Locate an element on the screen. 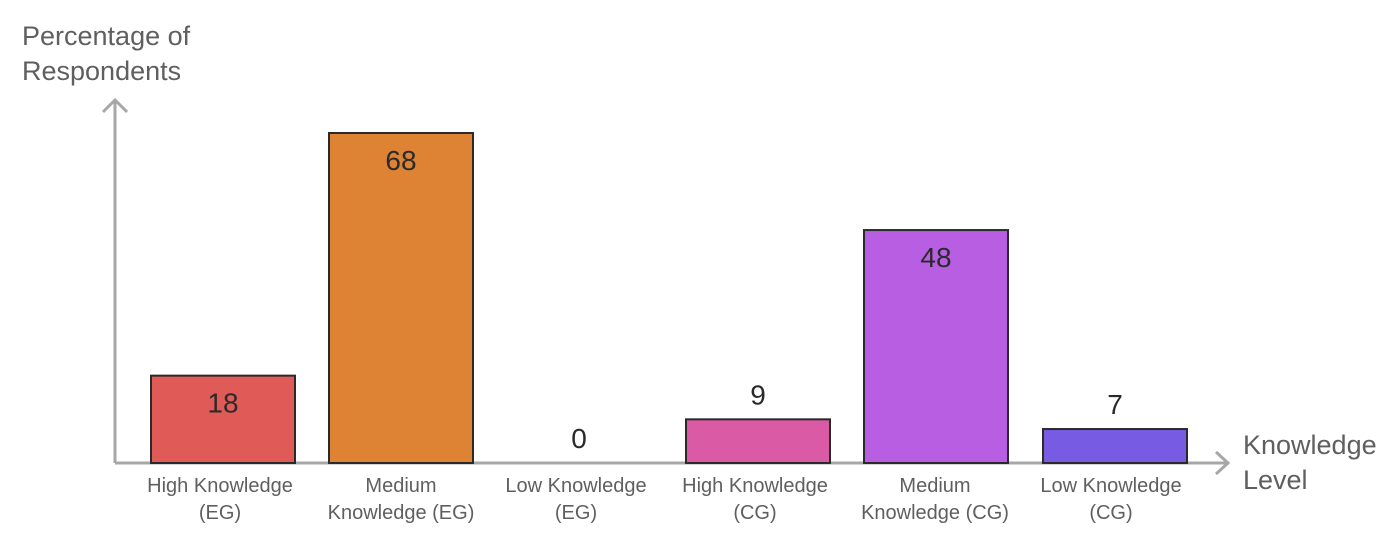 The height and width of the screenshot is (545, 1400). data-label-3: 0 is located at coordinates (579, 438).